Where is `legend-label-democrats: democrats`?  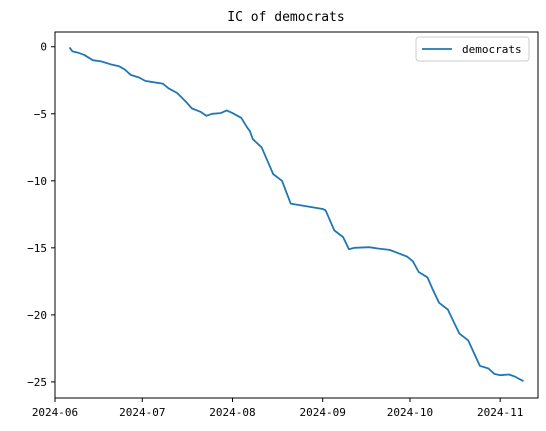 legend-label-democrats: democrats is located at coordinates (492, 49).